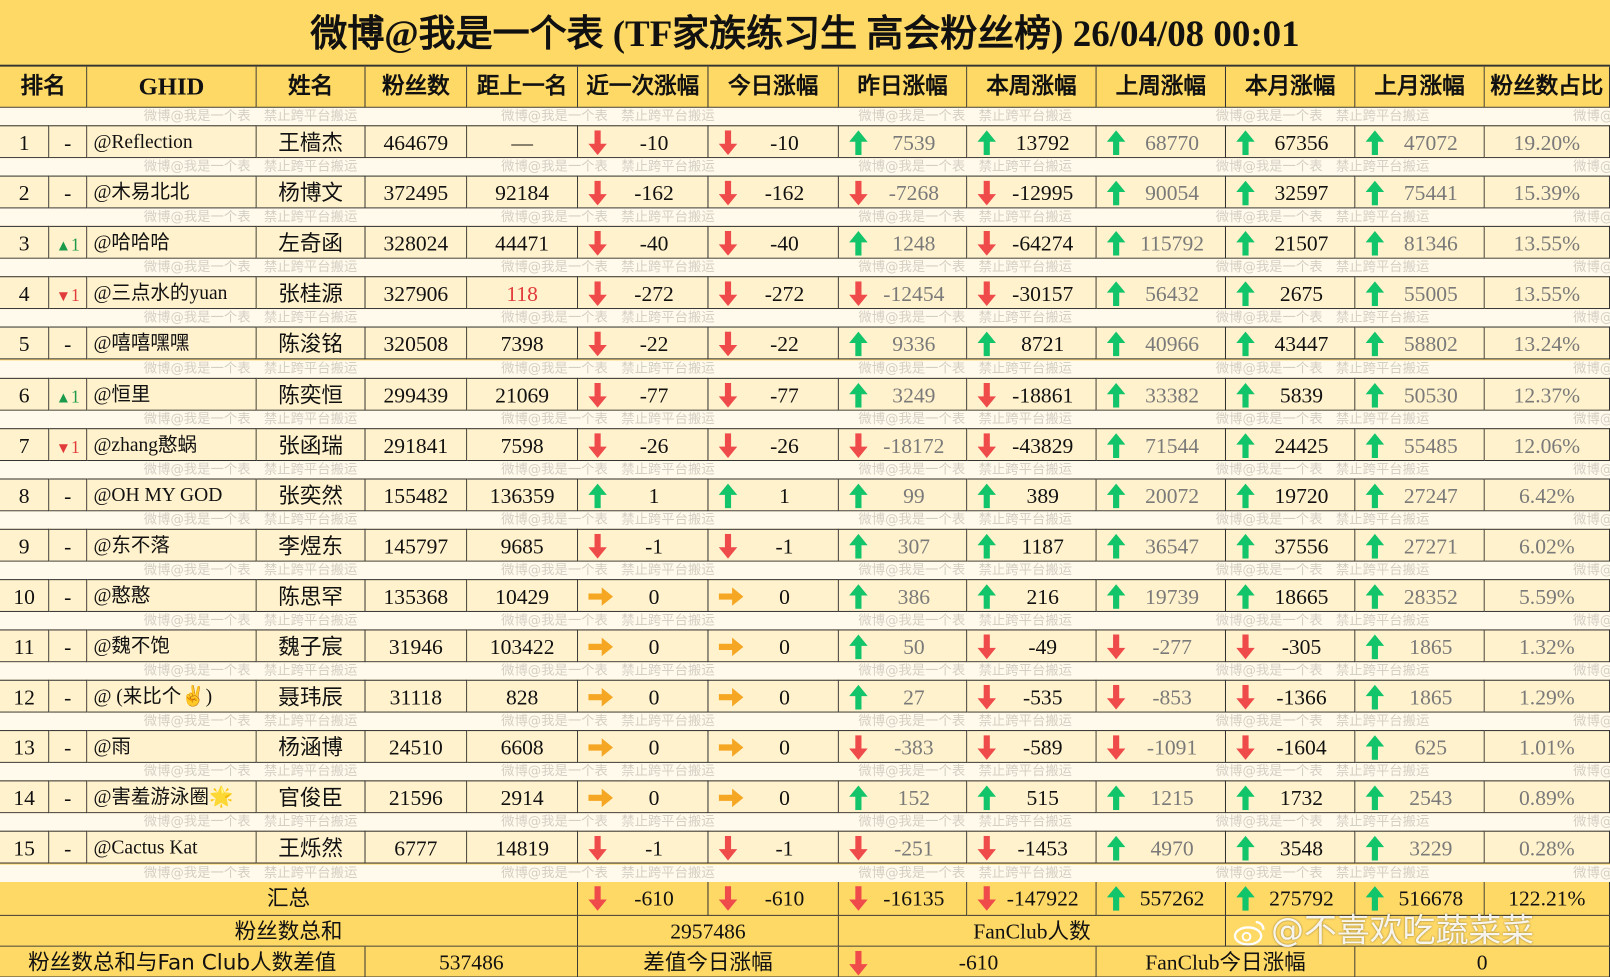  What do you see at coordinates (172, 343) in the screenshot?
I see `ghid-cell: @嘻嘻嘿嘿` at bounding box center [172, 343].